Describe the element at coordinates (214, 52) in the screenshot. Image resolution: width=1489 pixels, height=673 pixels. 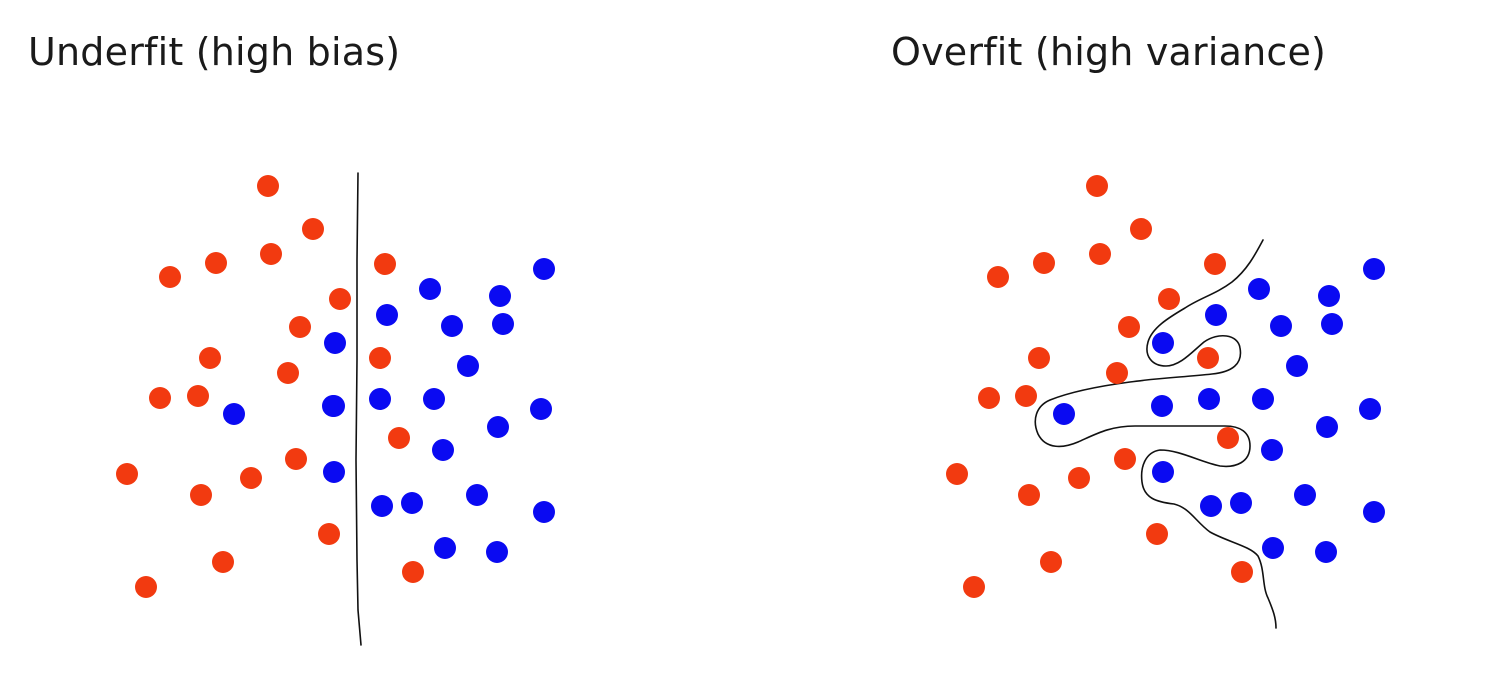
I see `underfit-title: Underfit (high bias)` at that location.